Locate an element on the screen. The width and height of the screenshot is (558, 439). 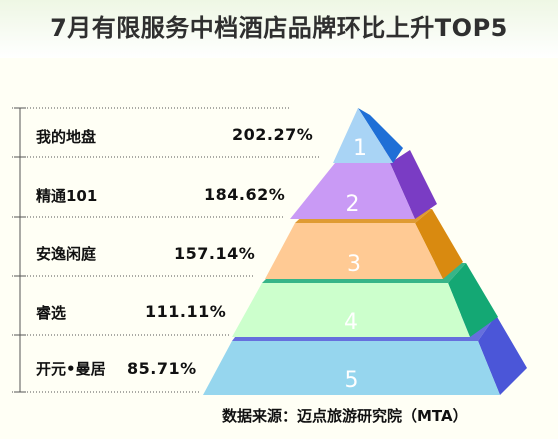
rank-label: 3 is located at coordinates (354, 264).